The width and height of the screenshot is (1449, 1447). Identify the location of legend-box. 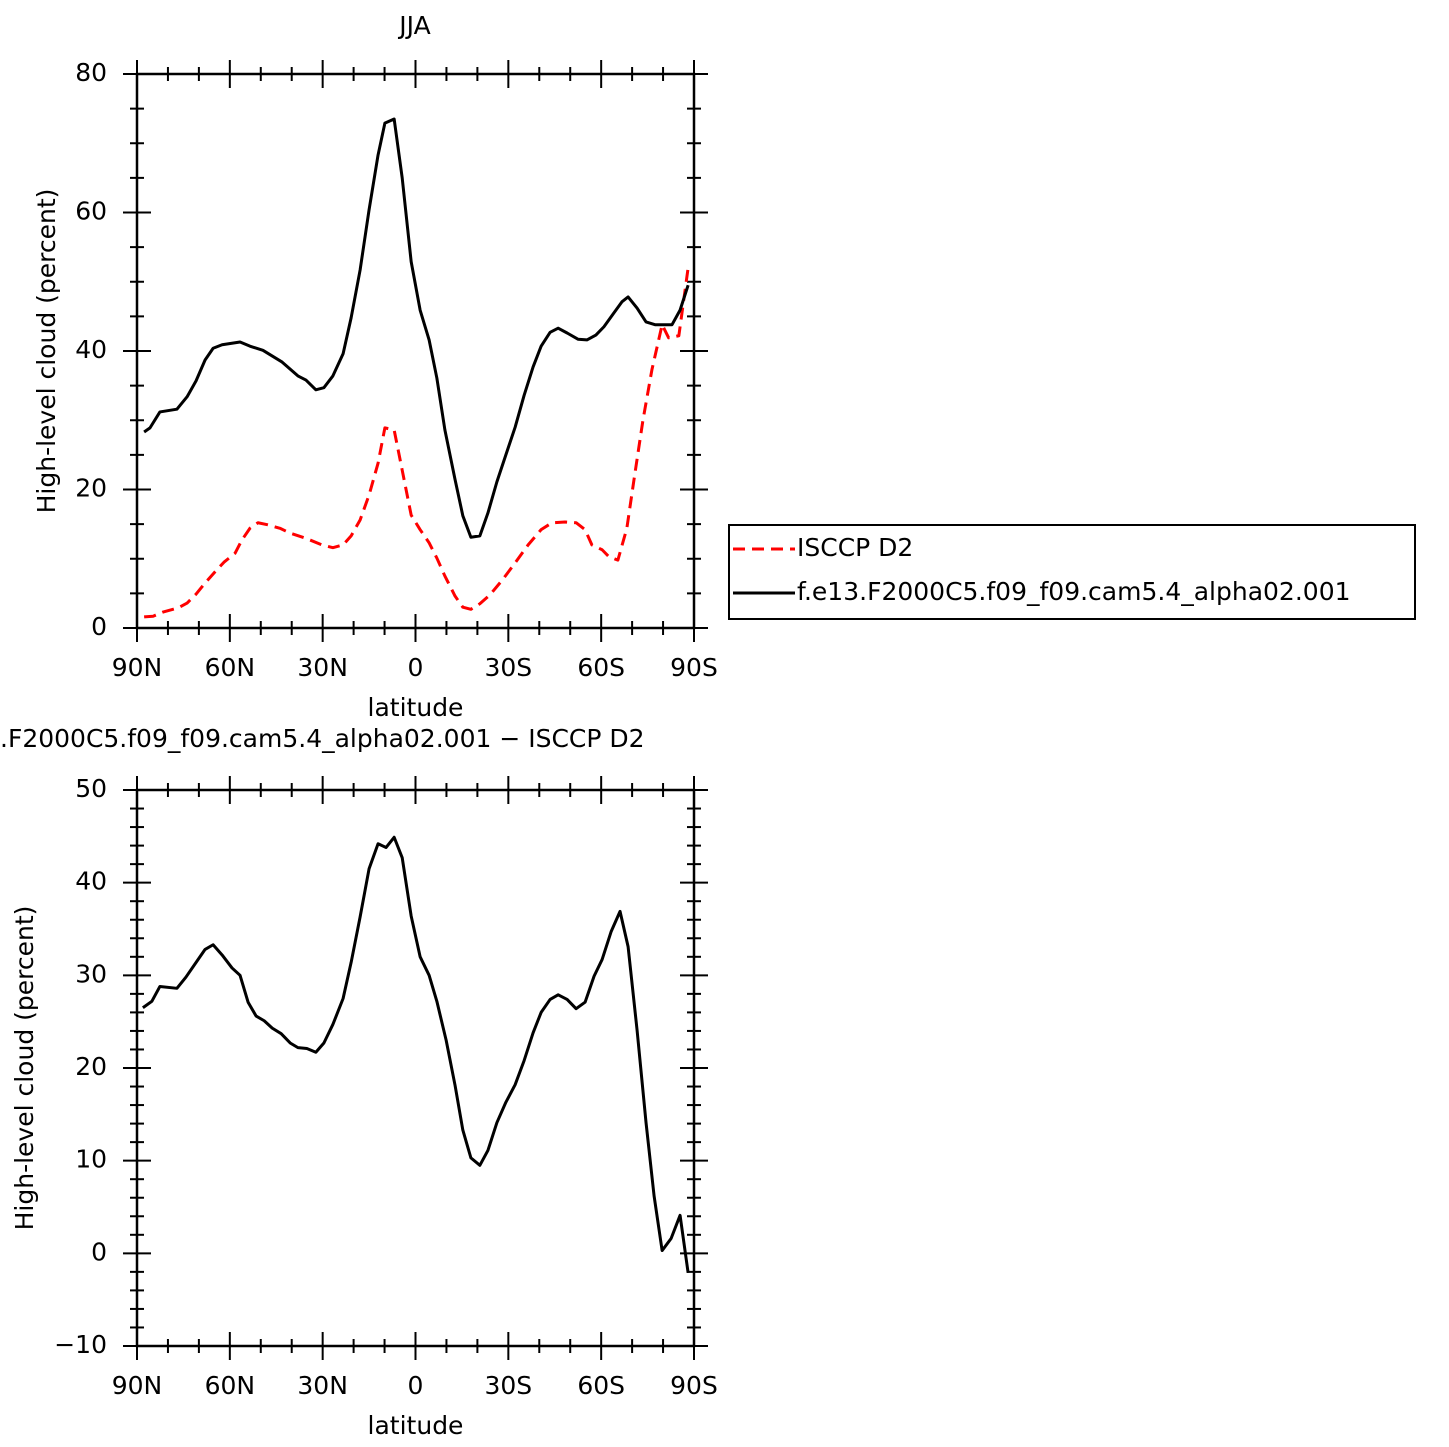
(1072, 572).